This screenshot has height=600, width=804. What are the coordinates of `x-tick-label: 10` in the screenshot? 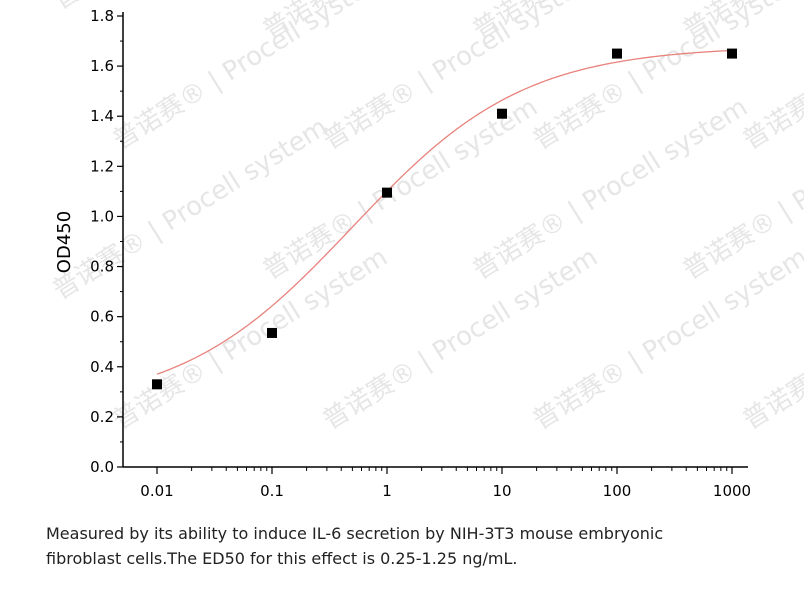 It's located at (501, 491).